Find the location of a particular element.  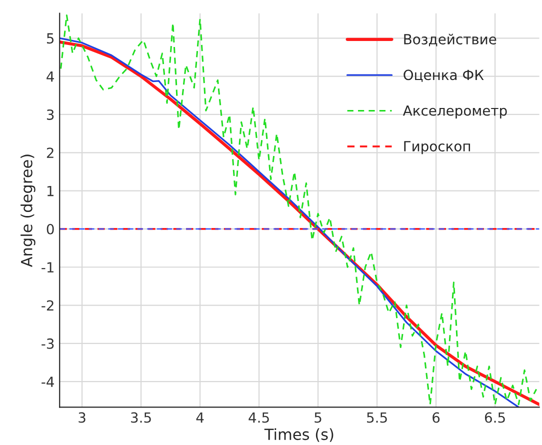

legend-label: Гироскоп is located at coordinates (437, 147).